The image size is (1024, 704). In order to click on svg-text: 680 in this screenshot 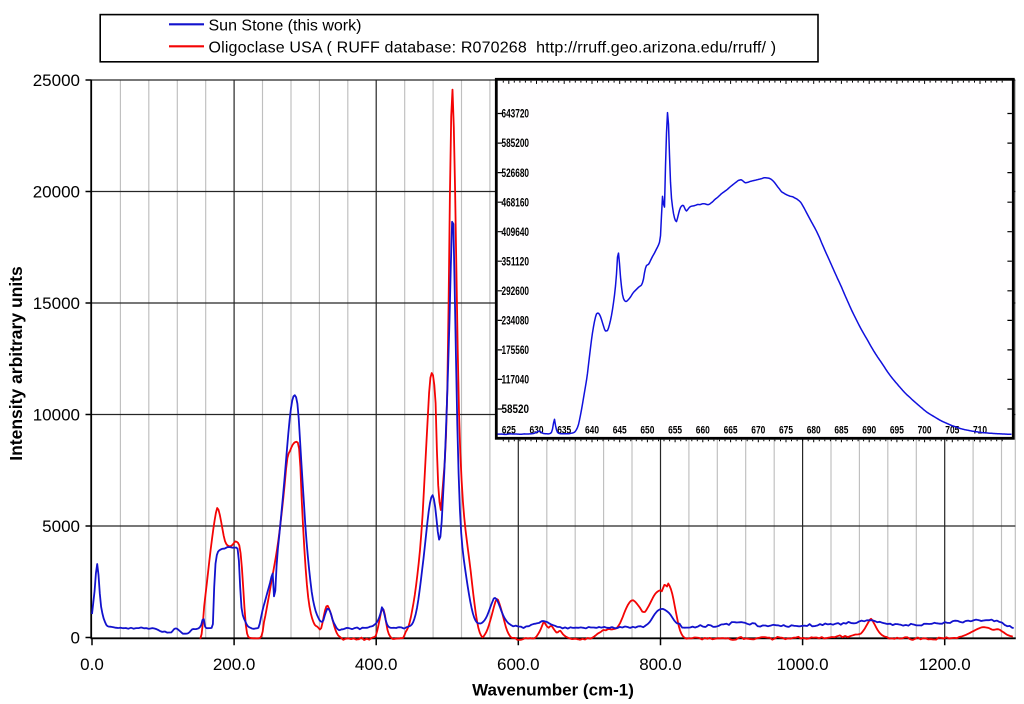, I will do `click(814, 430)`.